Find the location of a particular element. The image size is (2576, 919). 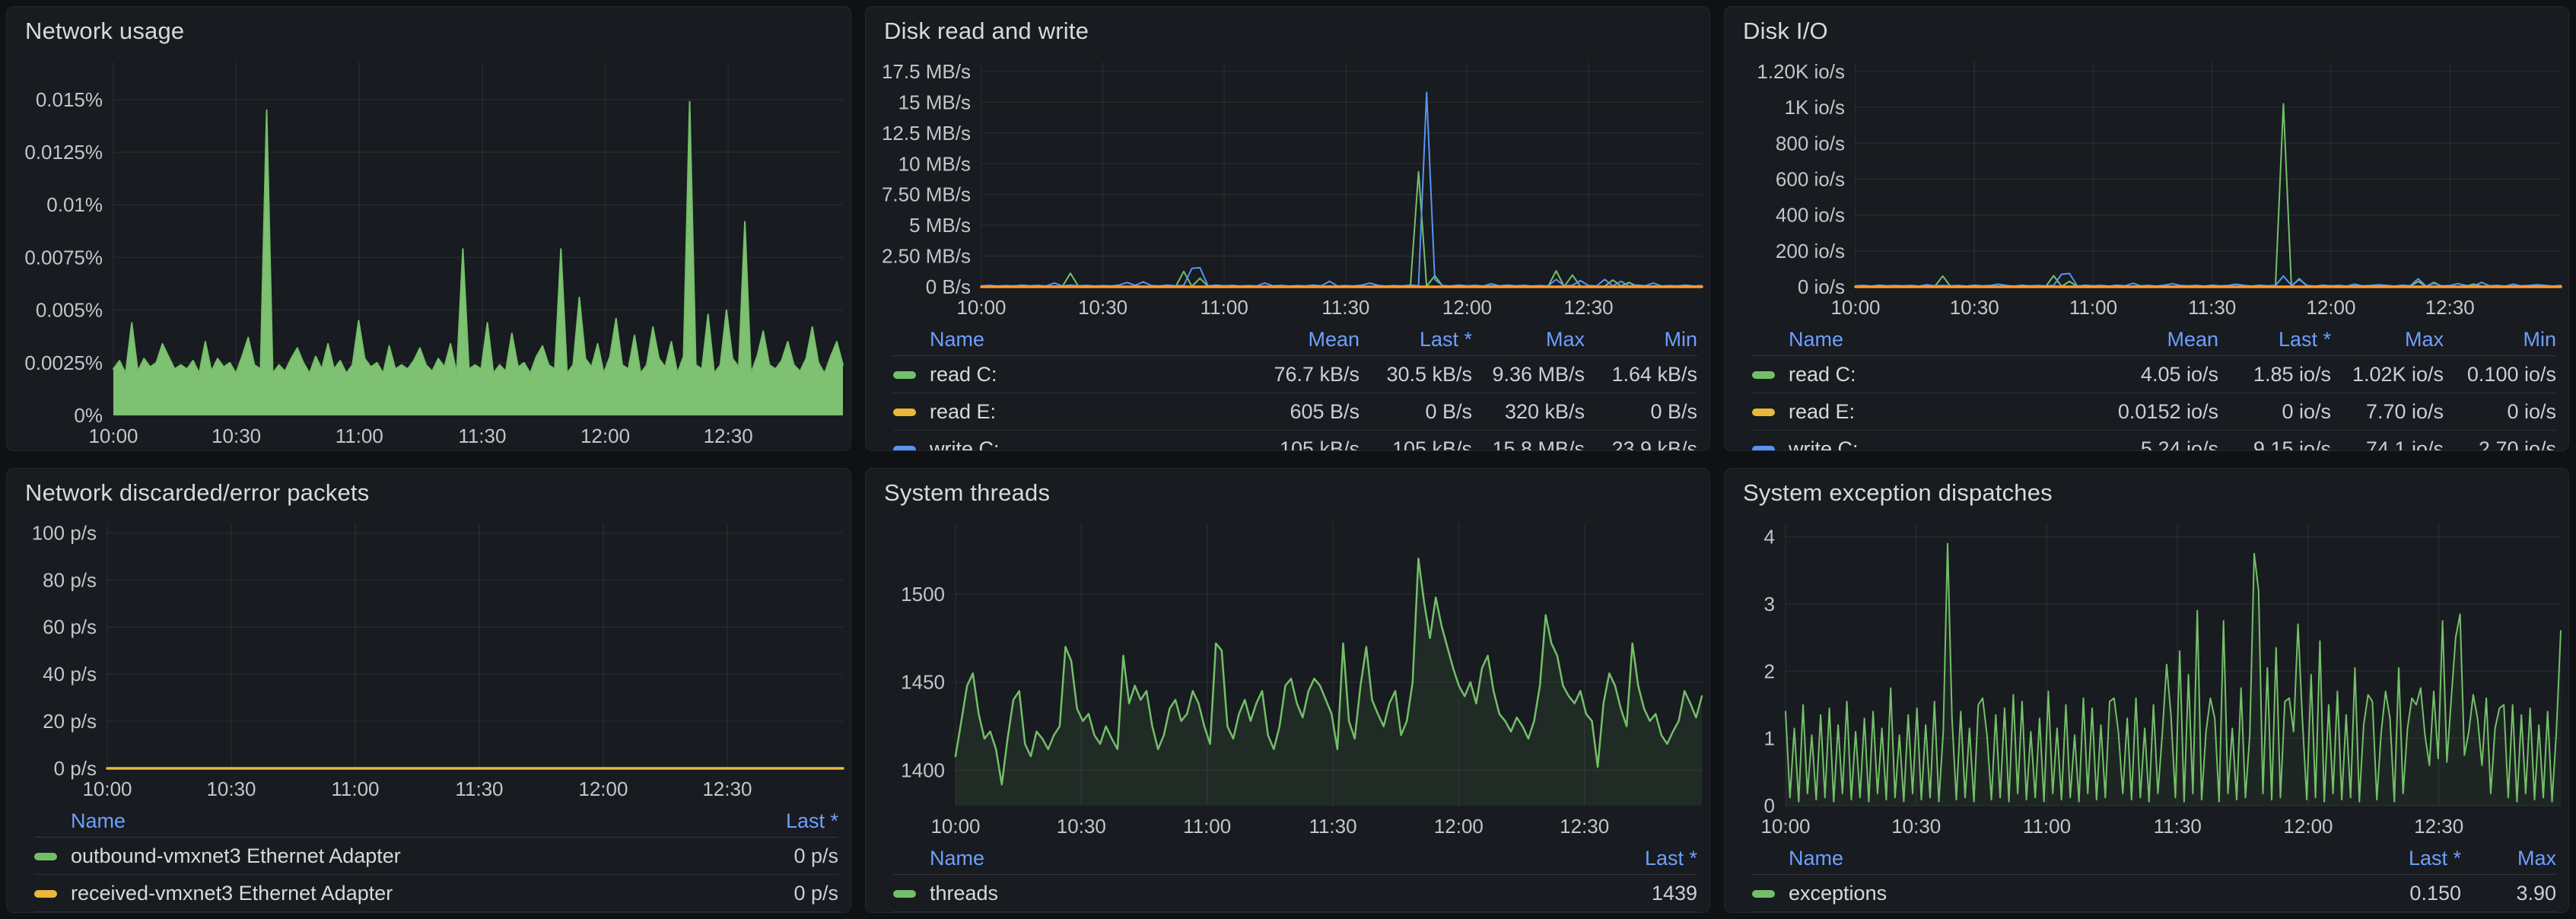

legend-row-exceptions: exceptions 0.150 3.90 is located at coordinates (2154, 894).